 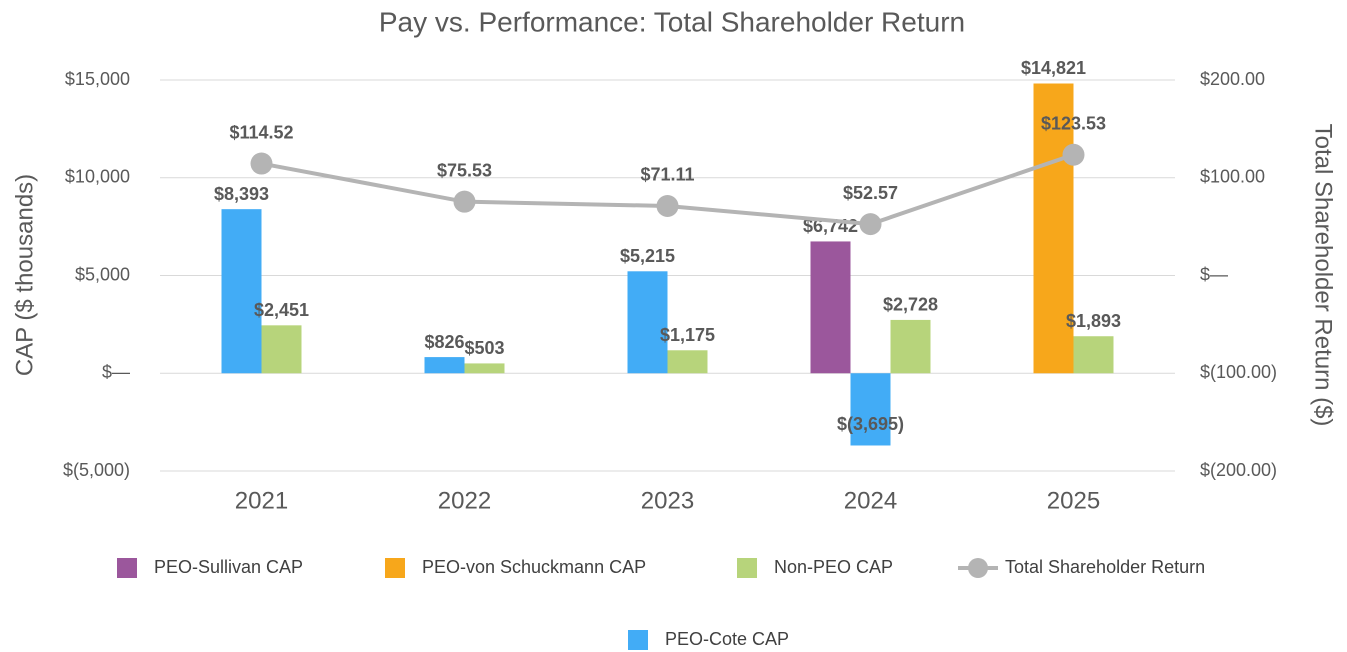 I want to click on y2-tick-label: $200.00, so click(x=1232, y=79).